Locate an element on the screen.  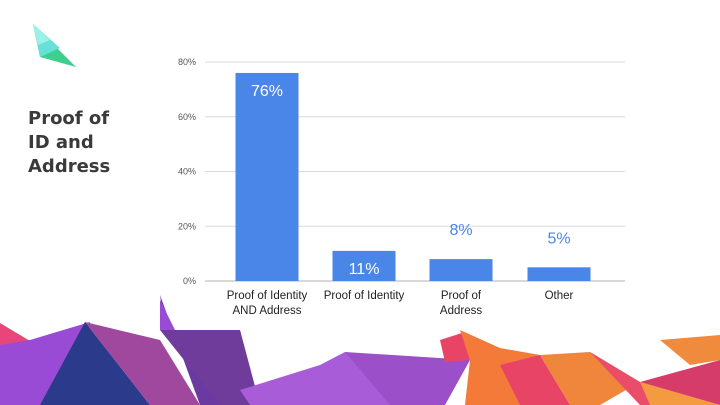
slide-title-line: Address is located at coordinates (69, 166).